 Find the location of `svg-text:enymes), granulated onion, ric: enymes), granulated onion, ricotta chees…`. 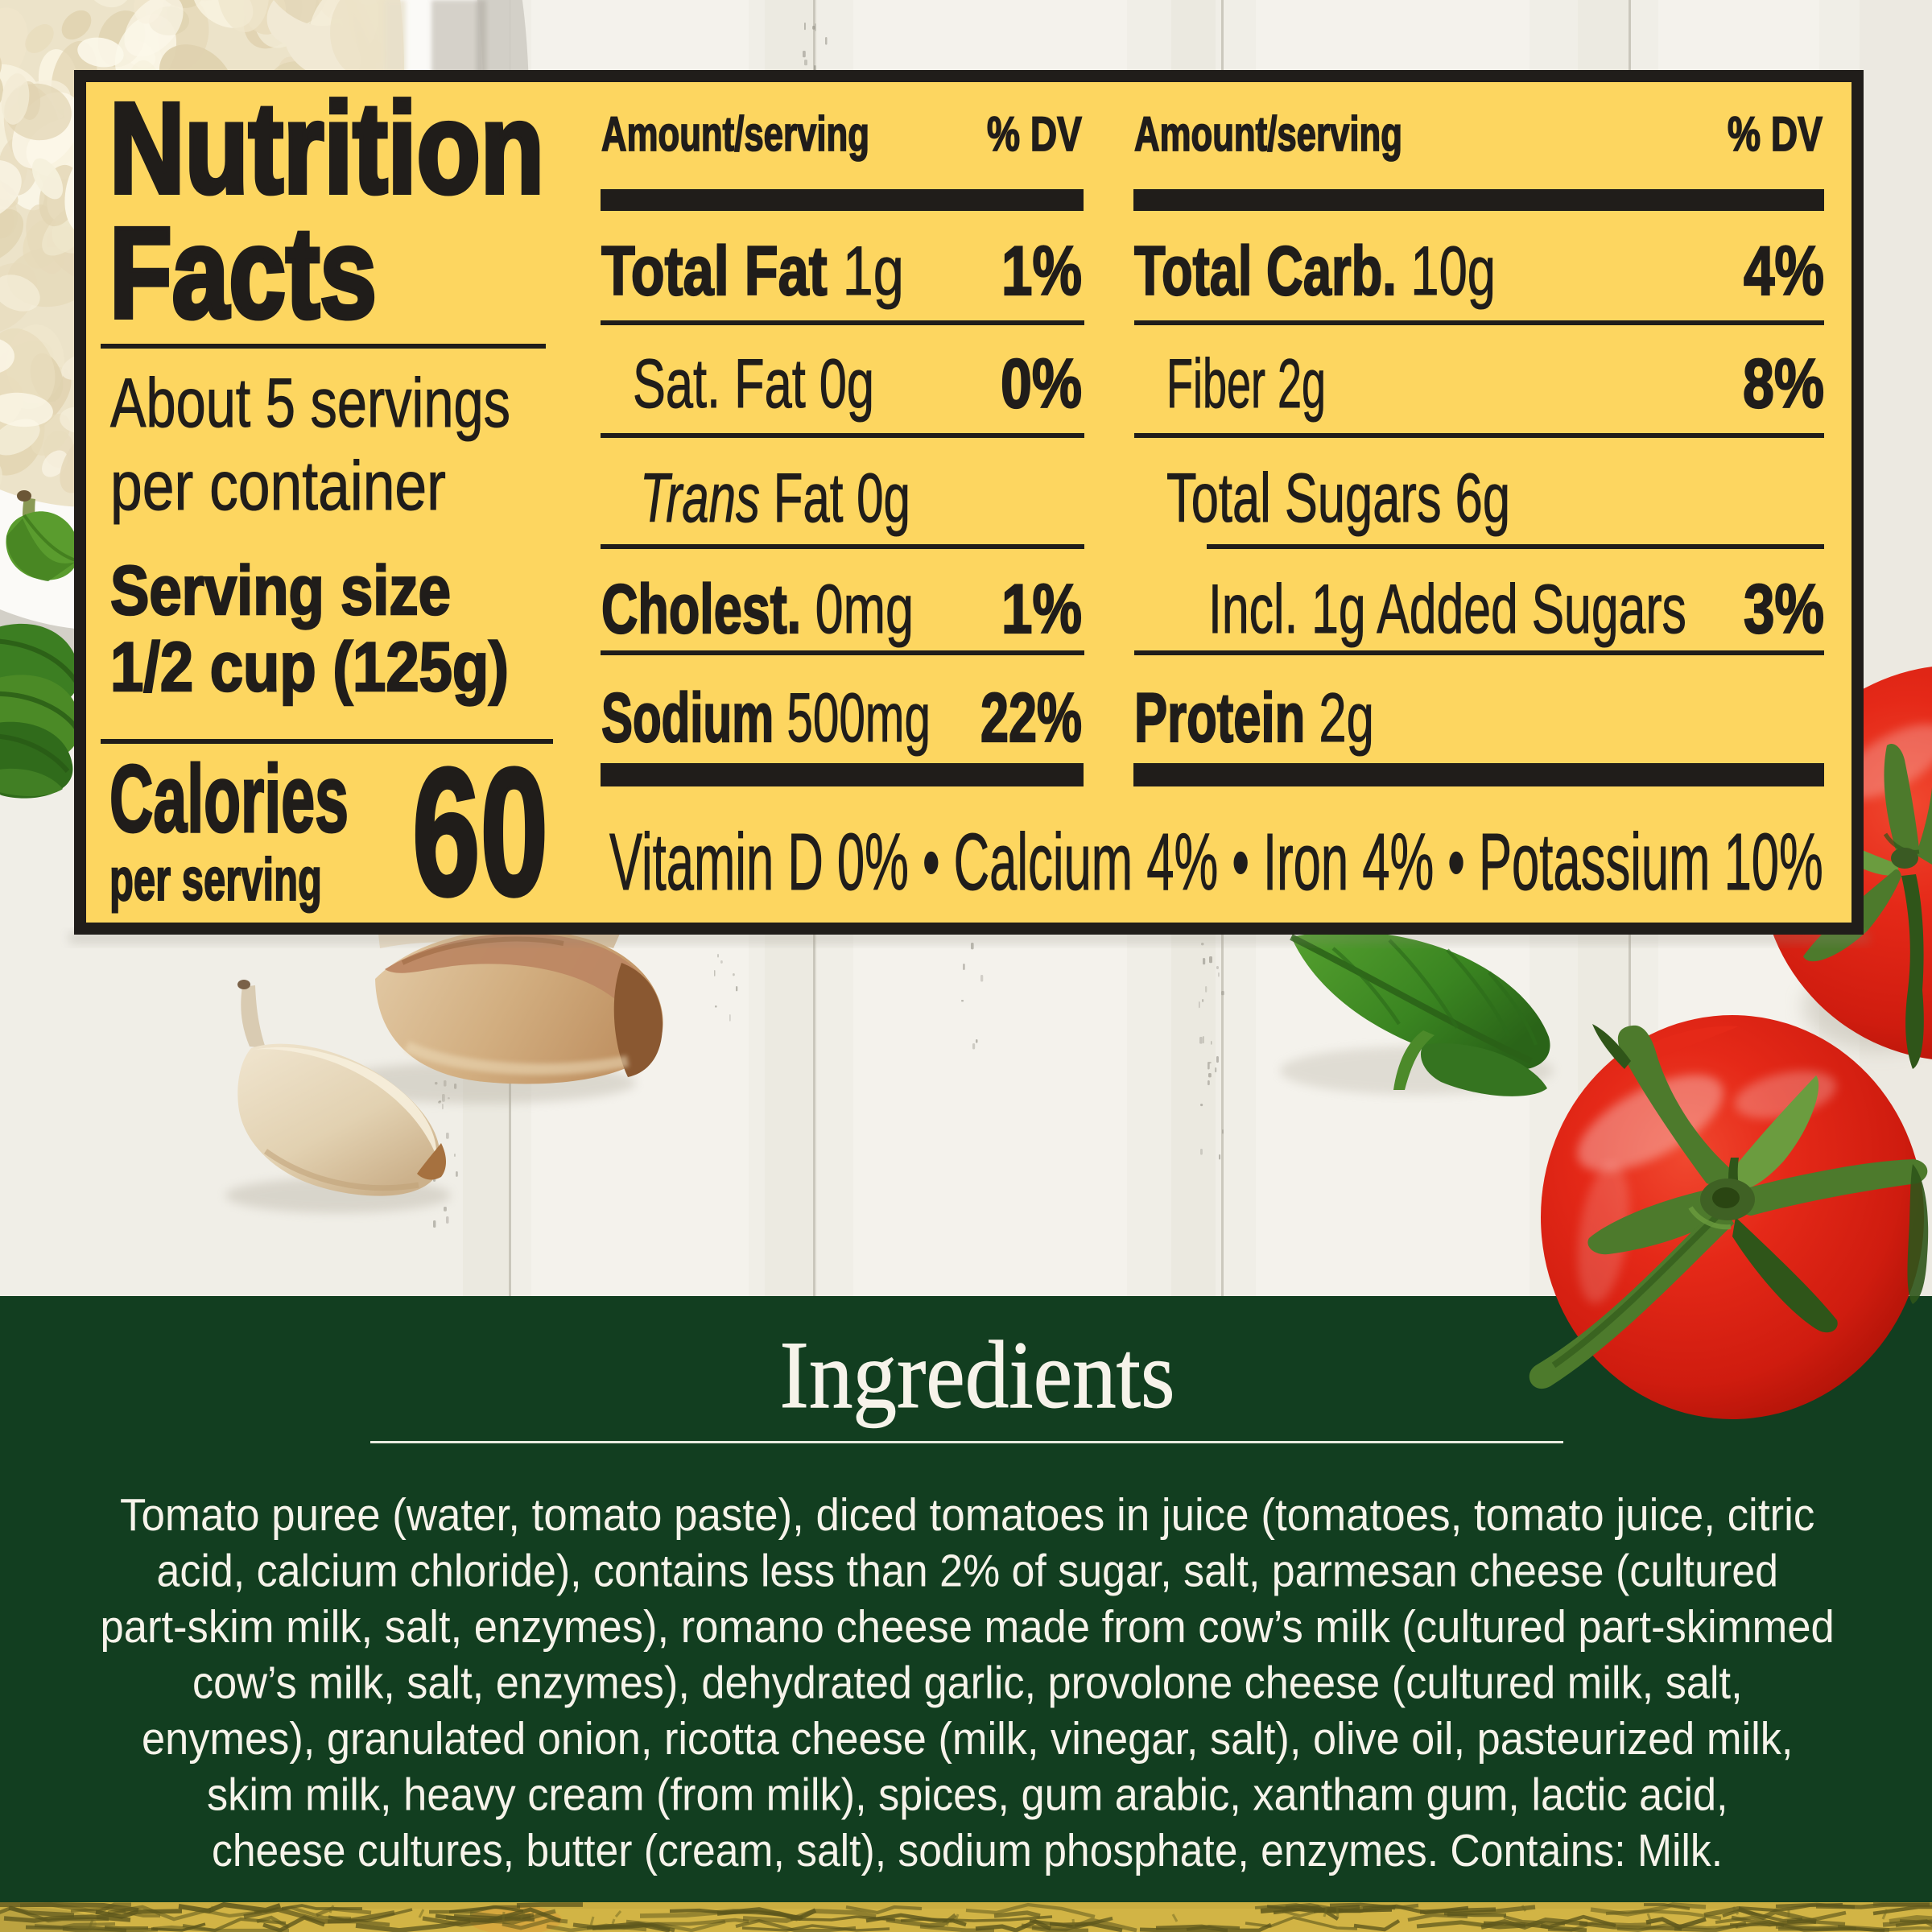

svg-text:enymes), granulated onion, ric: enymes), granulated onion, ricotta chees… is located at coordinates (967, 1738).